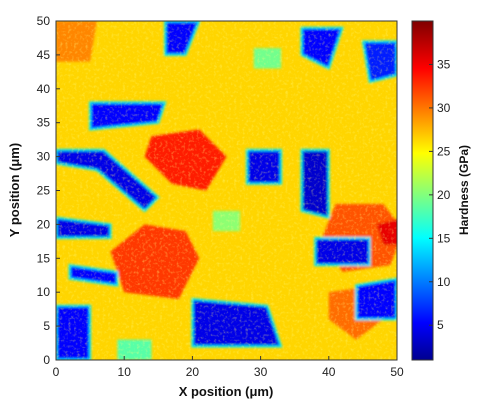  What do you see at coordinates (44, 89) in the screenshot?
I see `y-tick-label: 40` at bounding box center [44, 89].